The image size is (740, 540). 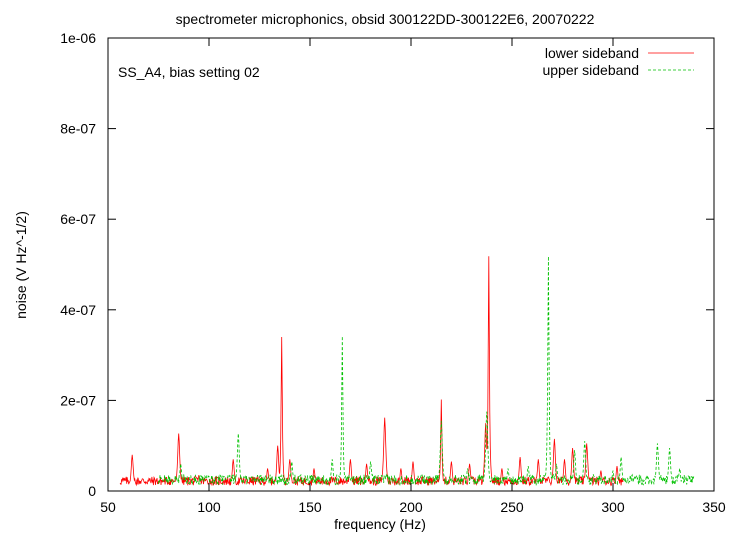 I want to click on x-tick-label: 350, so click(x=714, y=507).